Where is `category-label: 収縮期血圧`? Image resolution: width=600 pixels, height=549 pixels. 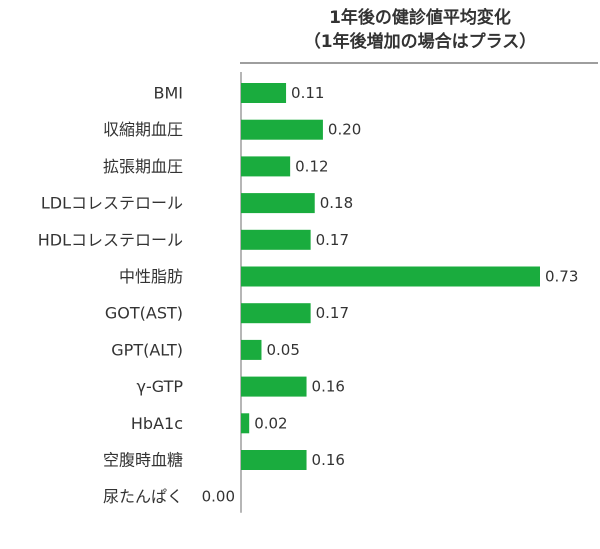 category-label: 収縮期血圧 is located at coordinates (143, 129).